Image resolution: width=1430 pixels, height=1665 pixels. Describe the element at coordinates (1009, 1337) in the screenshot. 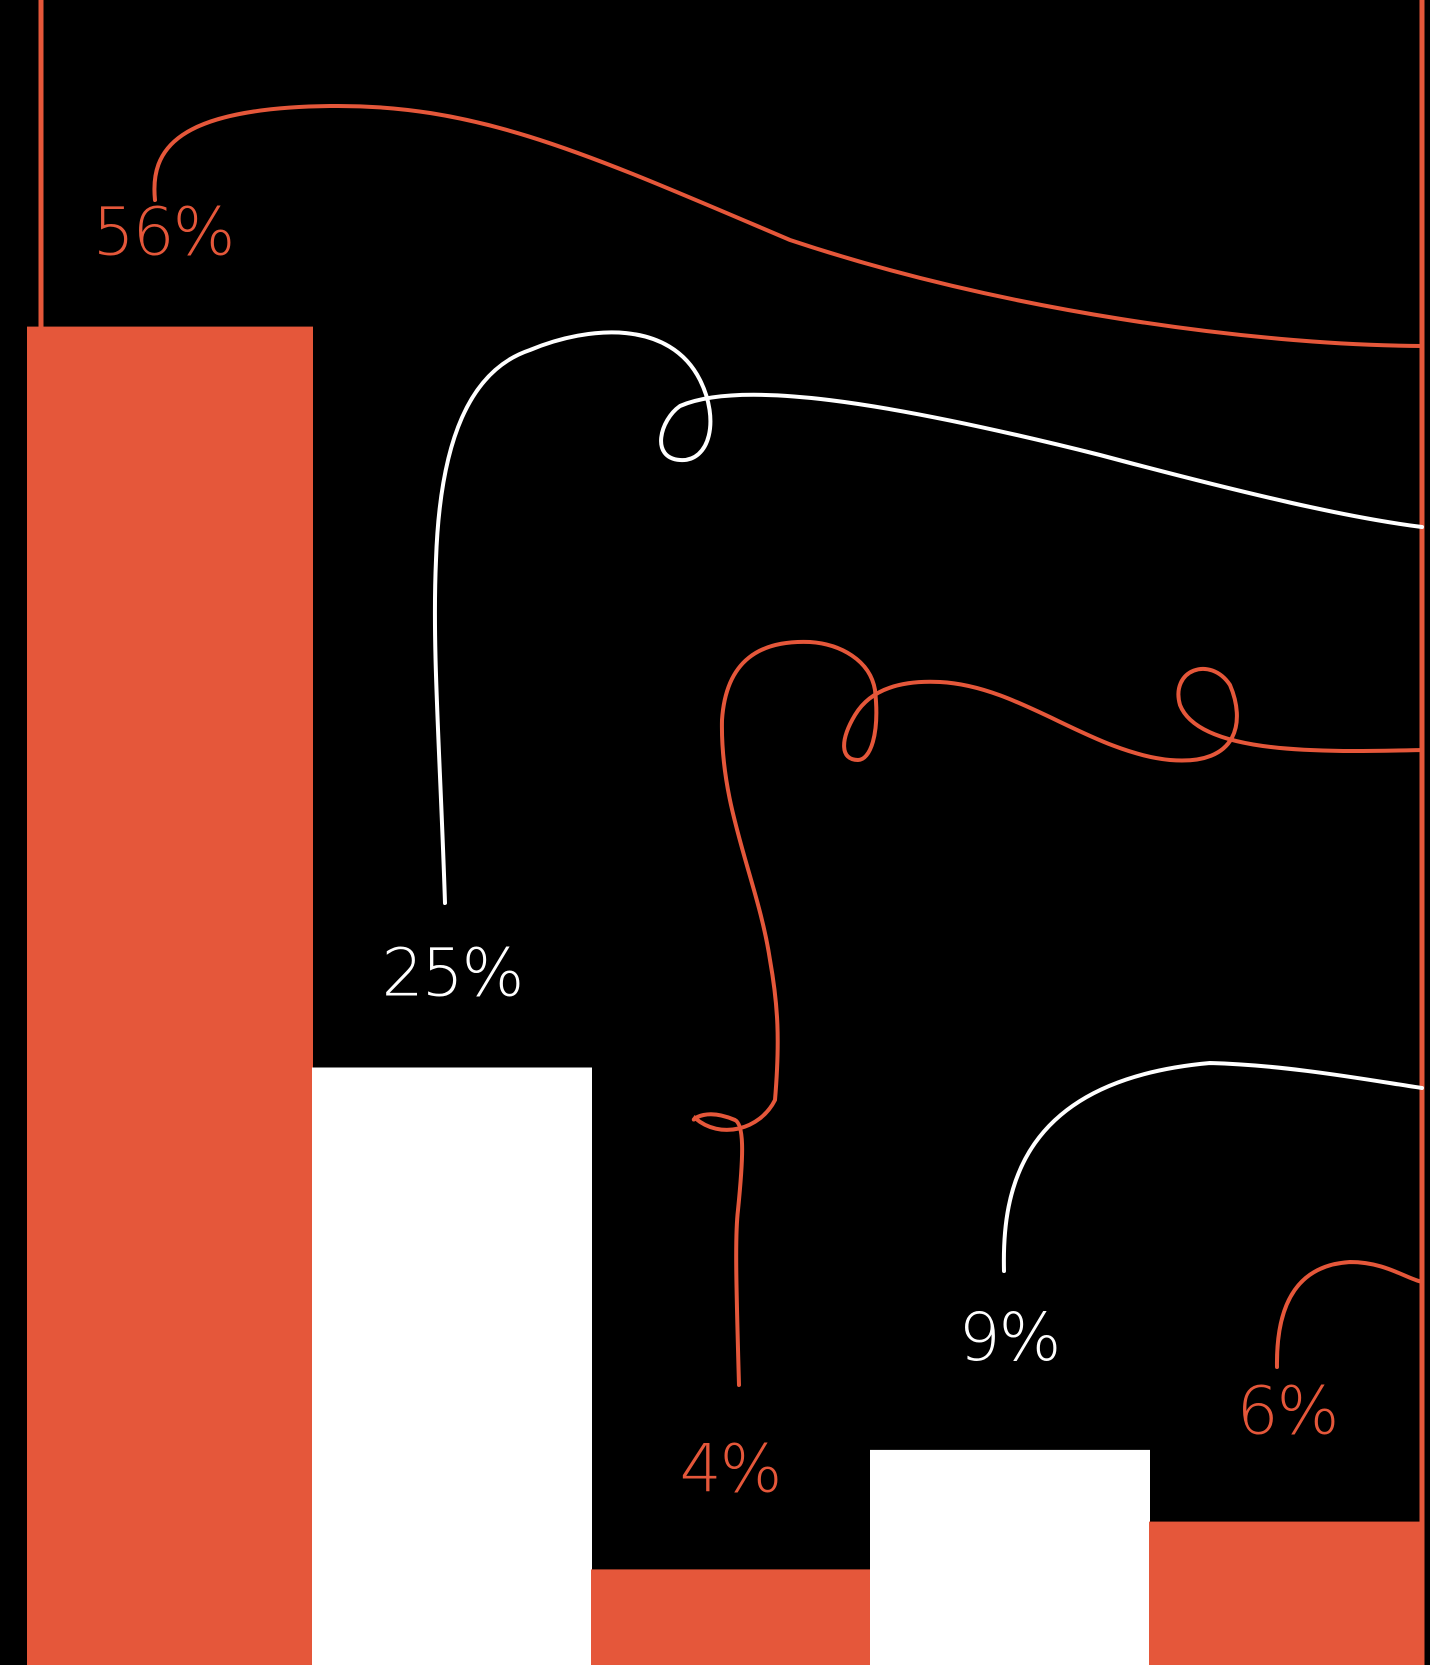

I see `bar-value-label-4: 9%` at that location.